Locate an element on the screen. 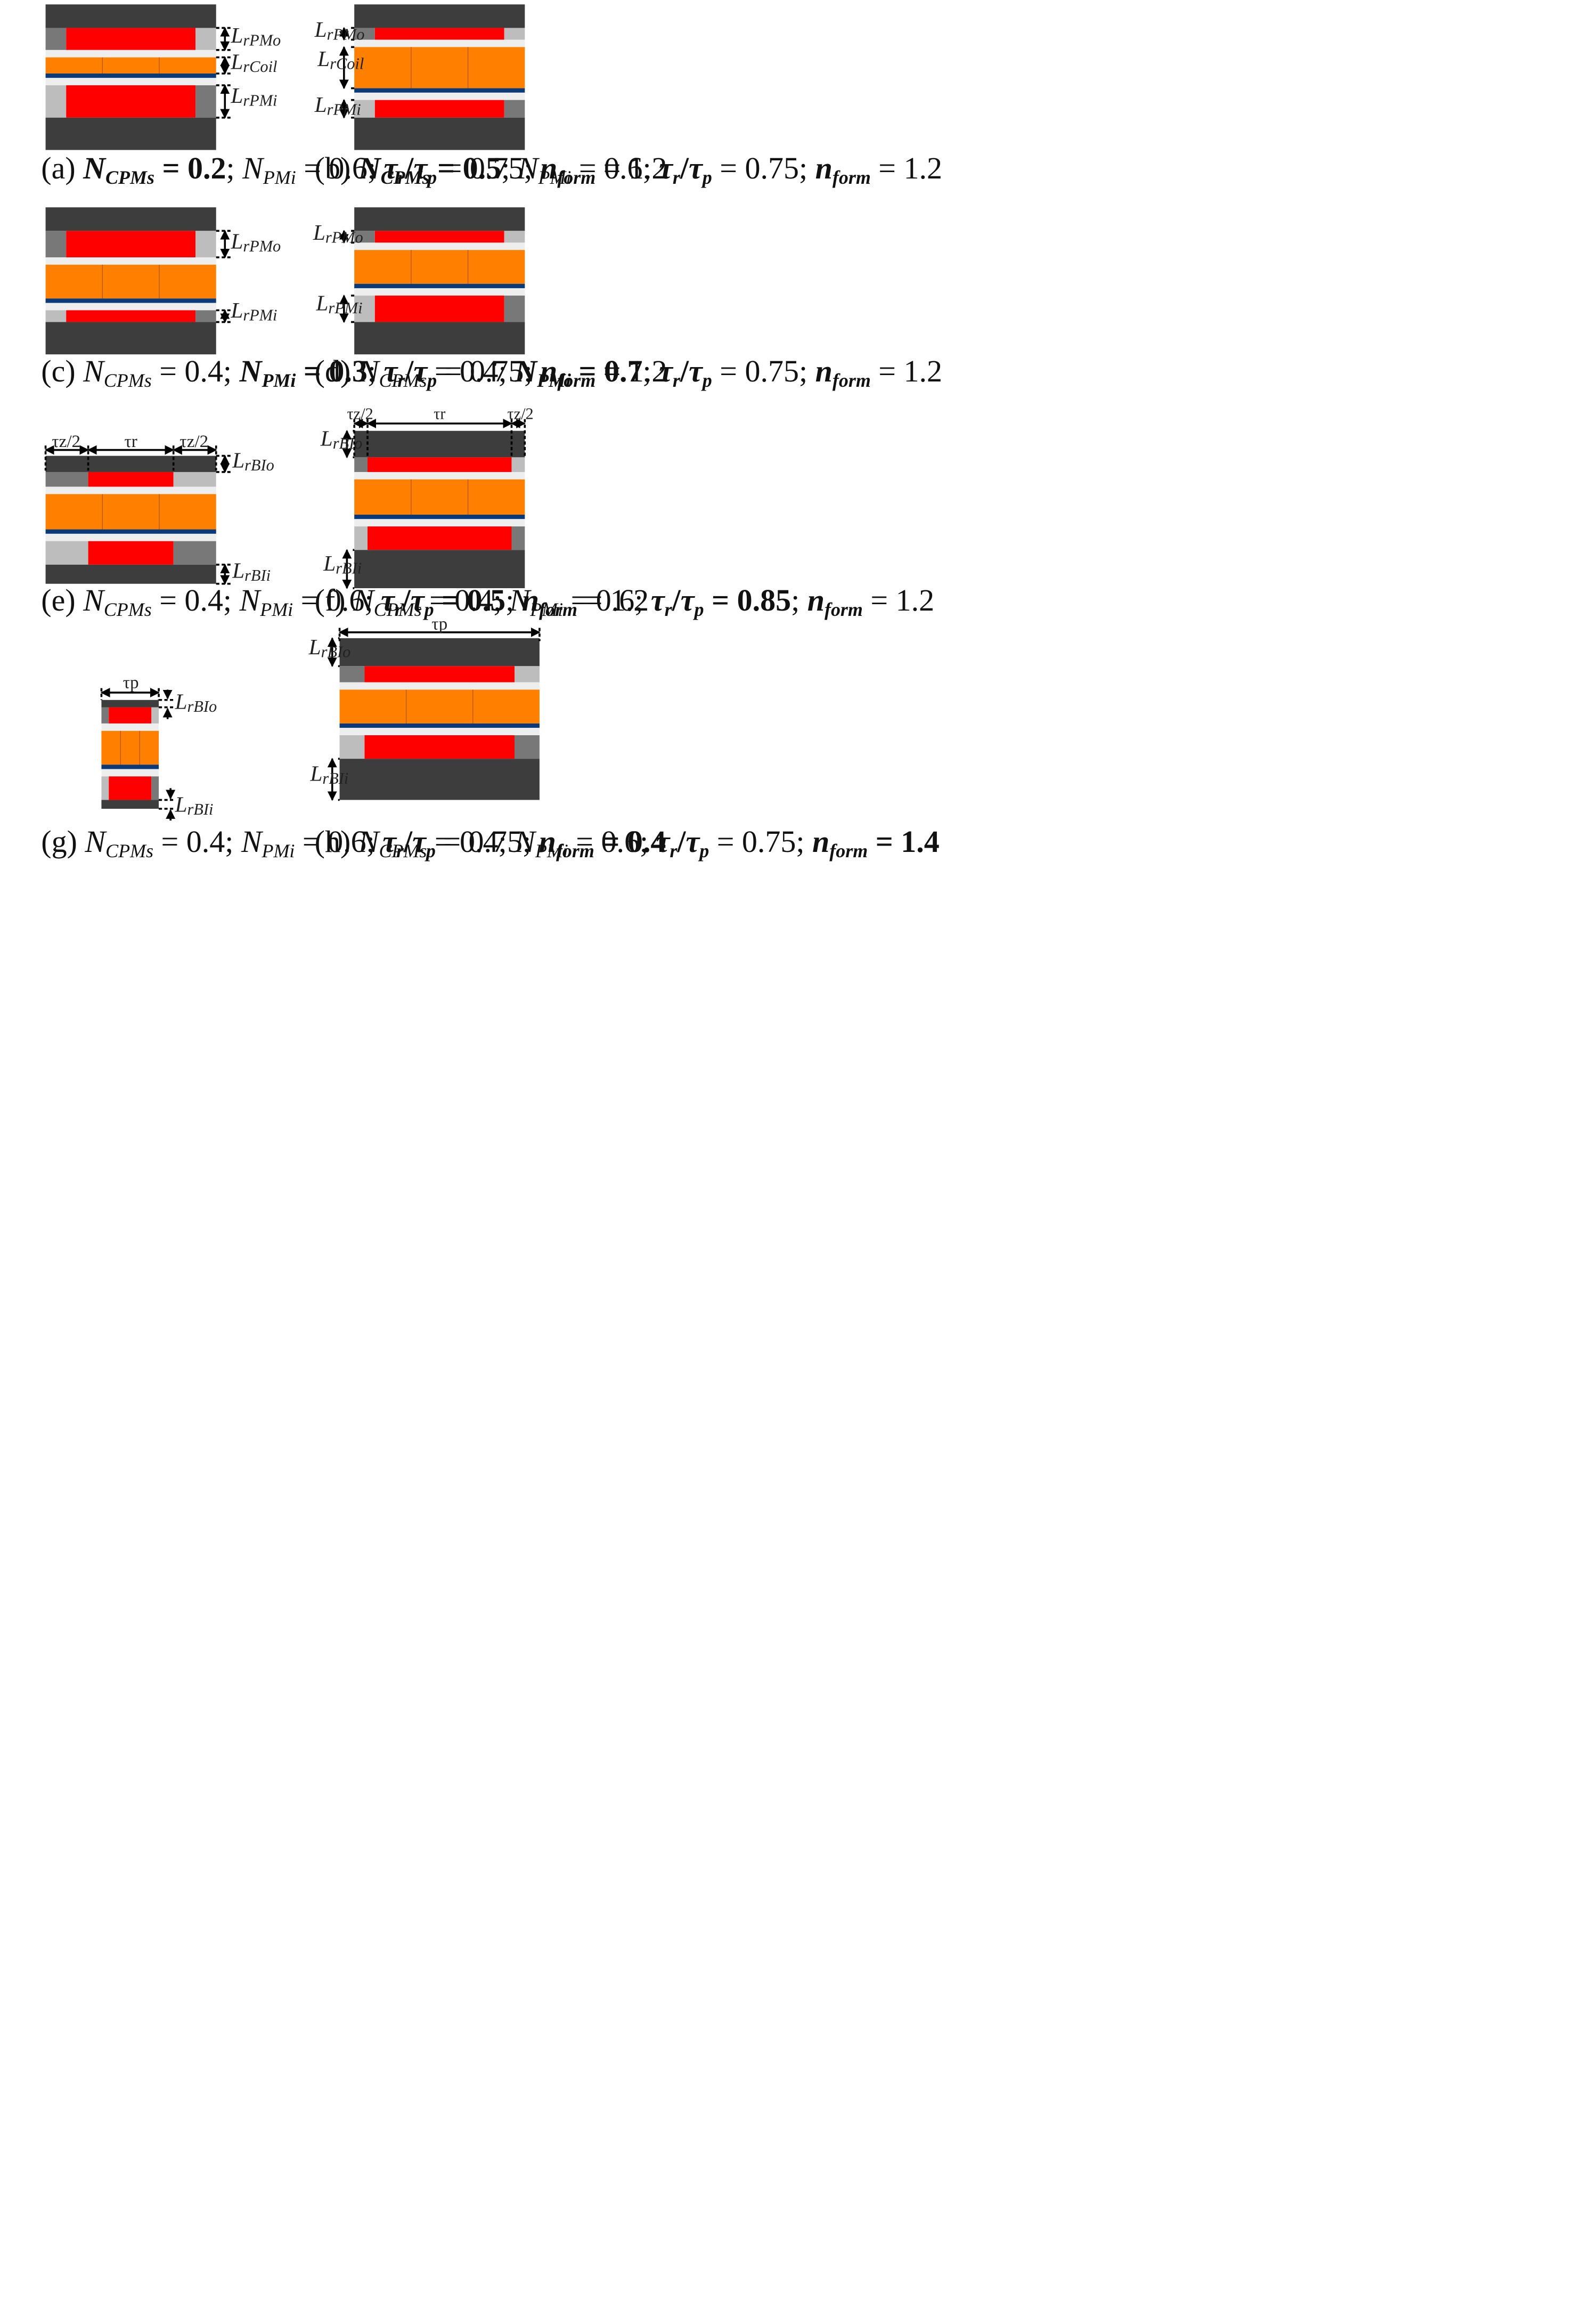  label-tp: τp is located at coordinates (131, 683).